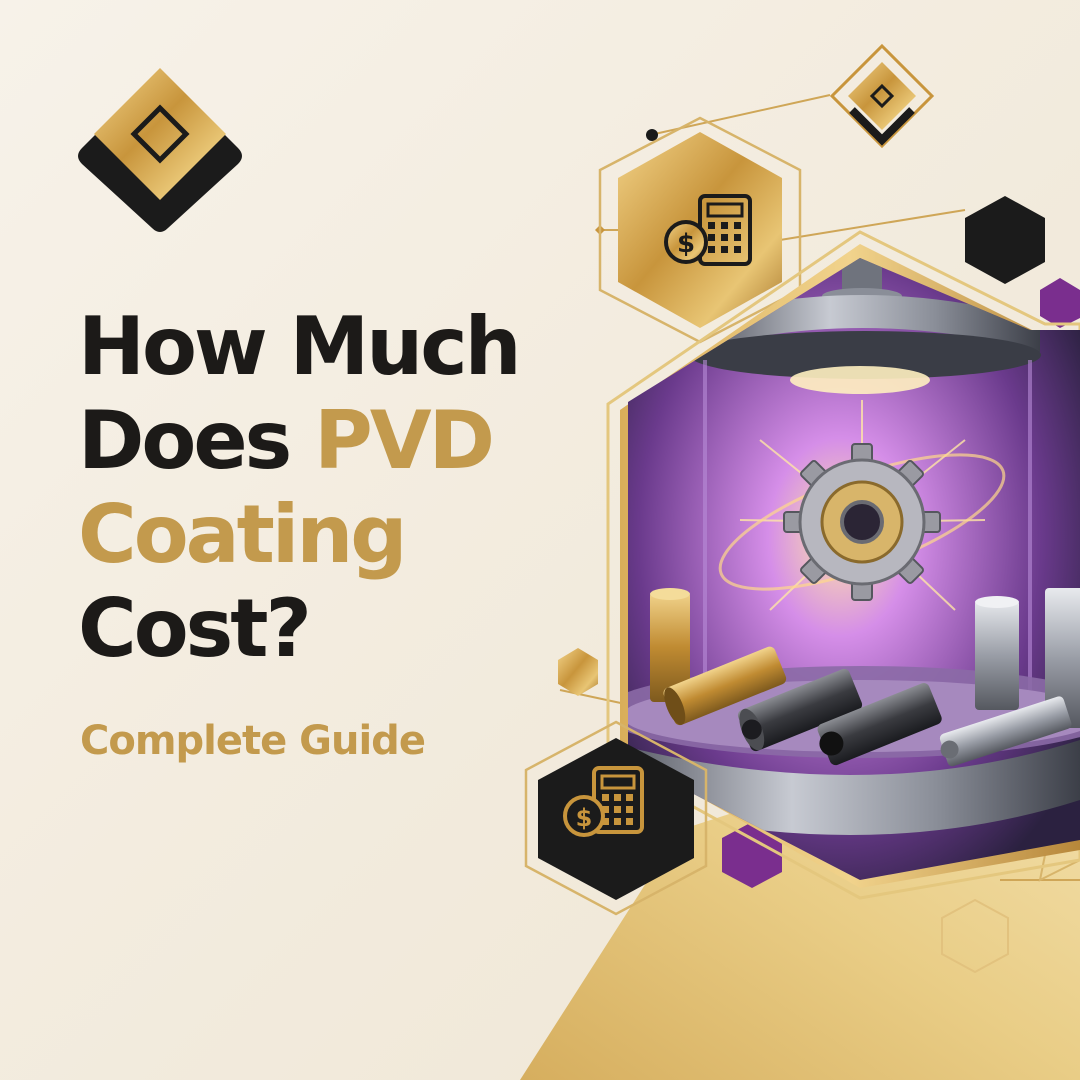 Image resolution: width=1080 pixels, height=1080 pixels. I want to click on headline-line-3: Coating, so click(243, 534).